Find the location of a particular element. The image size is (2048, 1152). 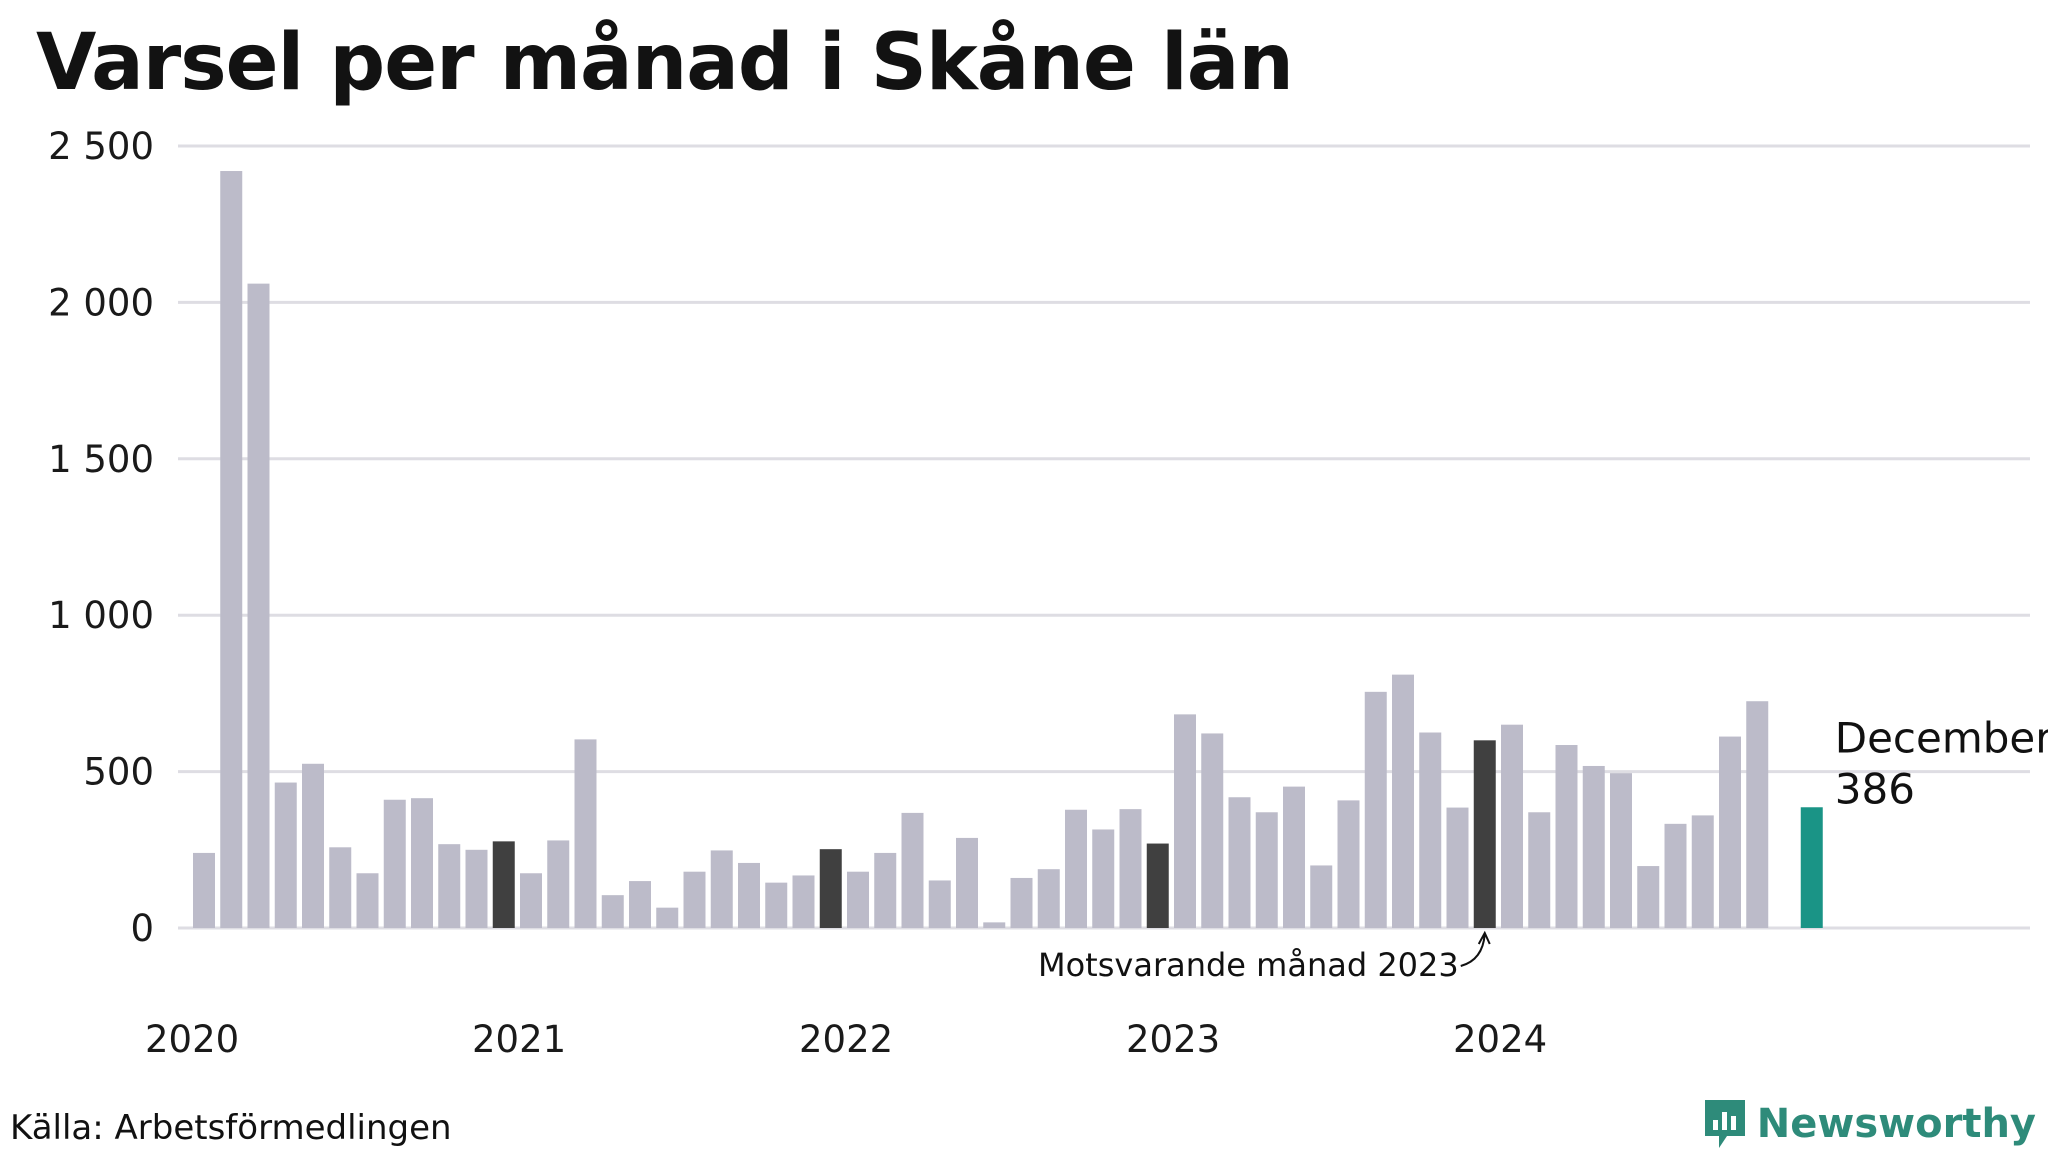

brand: Newsworthy is located at coordinates (1868, 1124).